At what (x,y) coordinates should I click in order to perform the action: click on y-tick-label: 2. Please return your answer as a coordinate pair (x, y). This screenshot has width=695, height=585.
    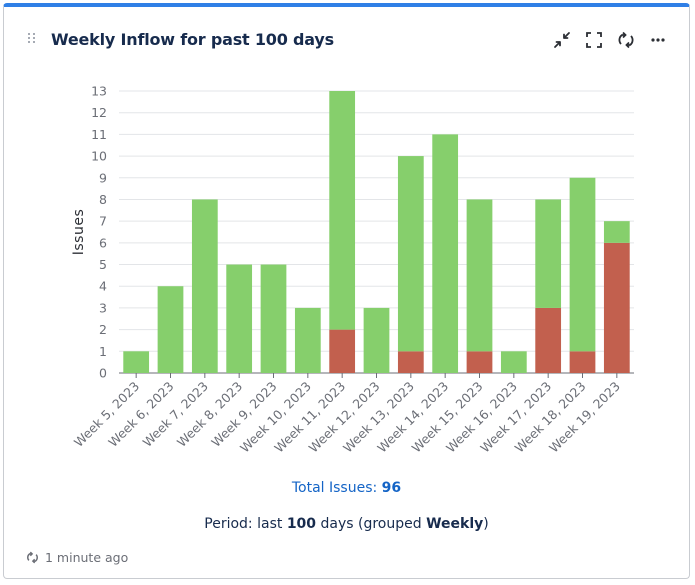
    Looking at the image, I should click on (103, 329).